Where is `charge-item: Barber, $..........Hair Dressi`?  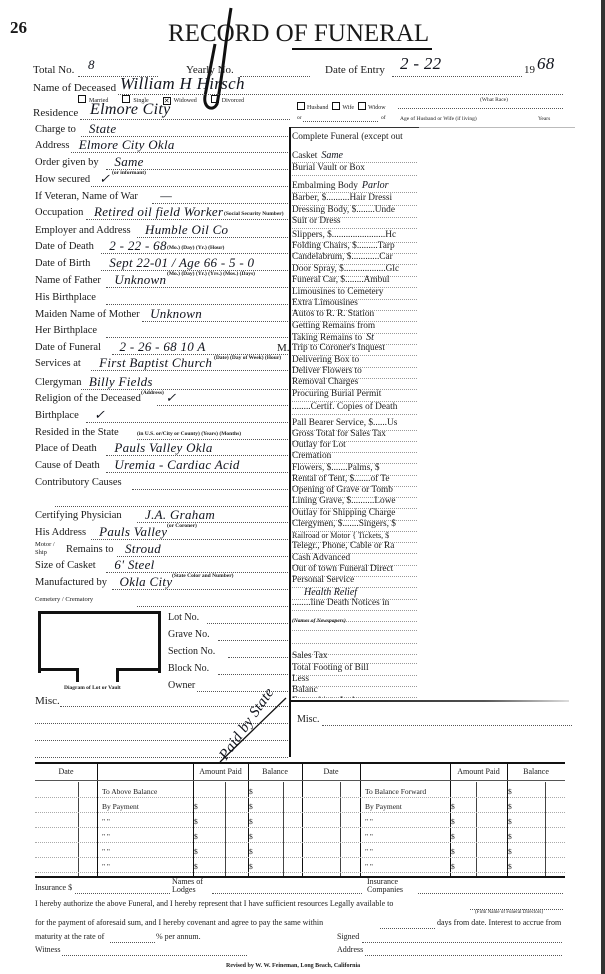
charge-item: Barber, $..........Hair Dressi is located at coordinates (342, 198).